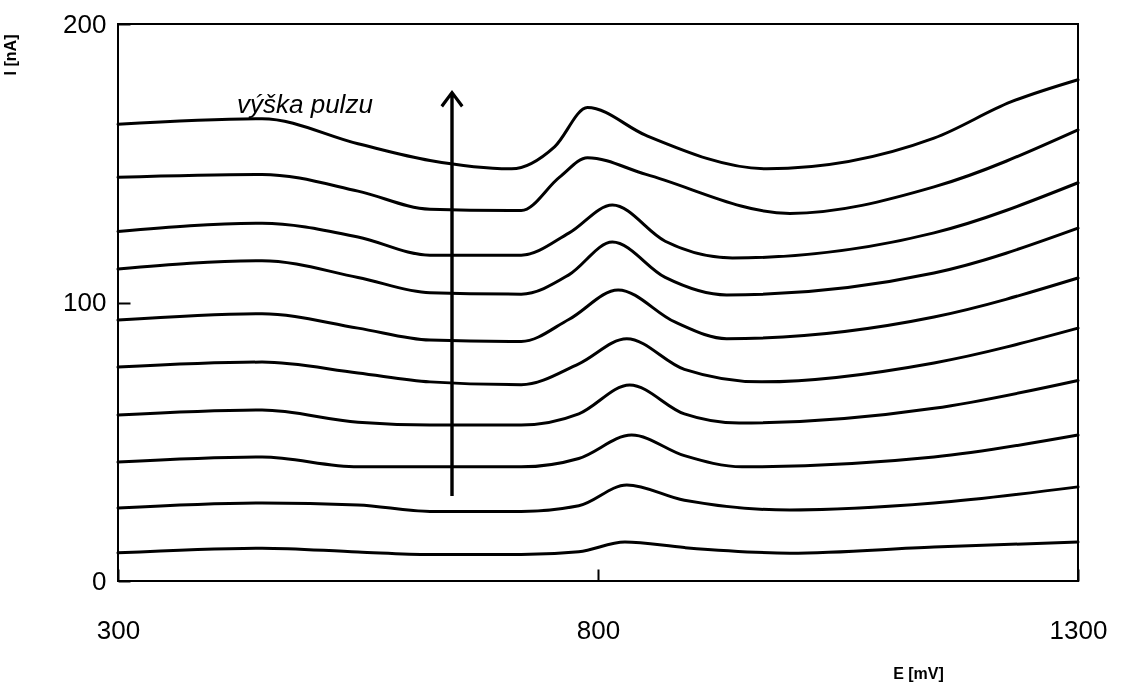  What do you see at coordinates (118, 629) in the screenshot?
I see `x-tick-label: 300` at bounding box center [118, 629].